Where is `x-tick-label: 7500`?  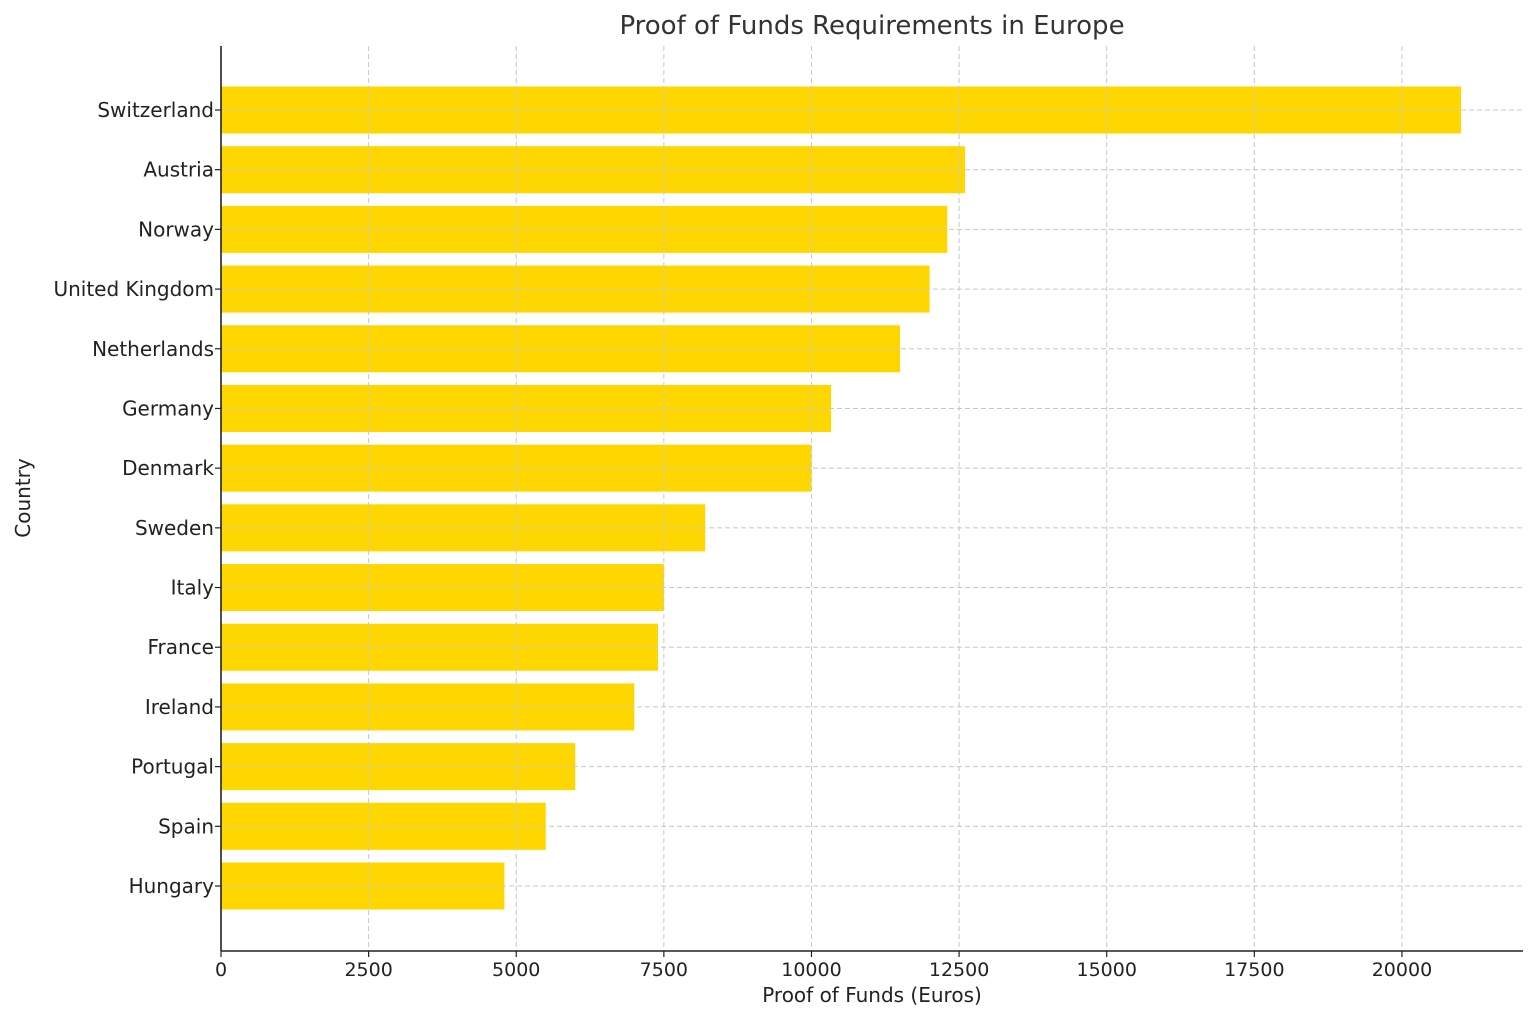 x-tick-label: 7500 is located at coordinates (664, 970).